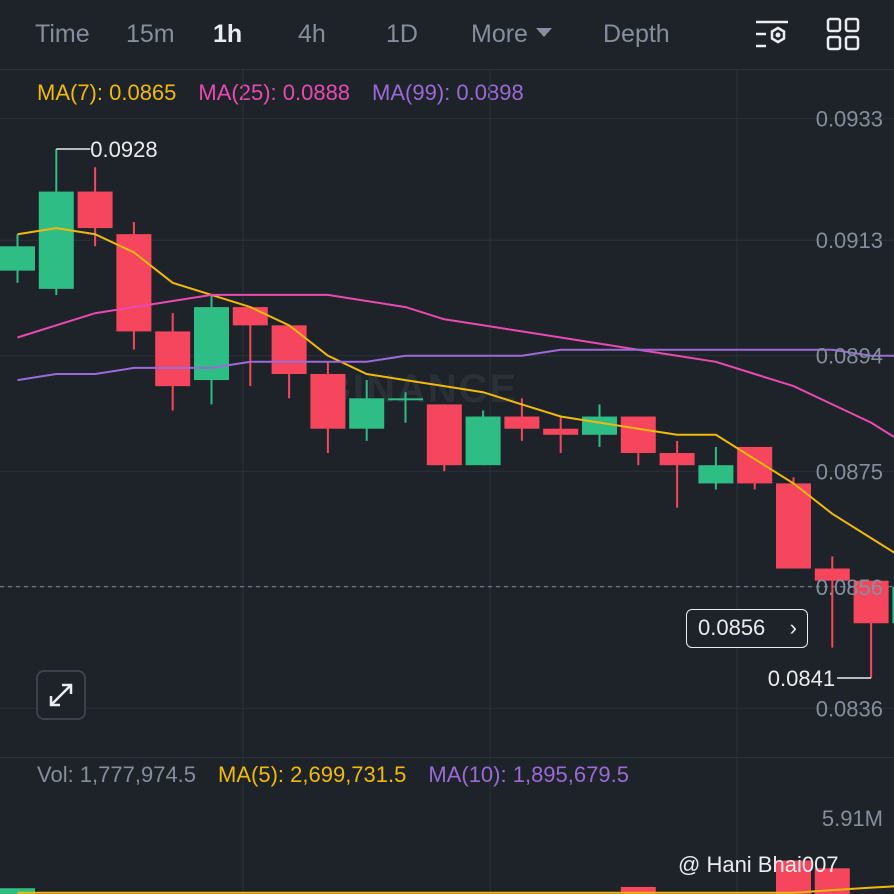  I want to click on pane-divider, so click(447, 757).